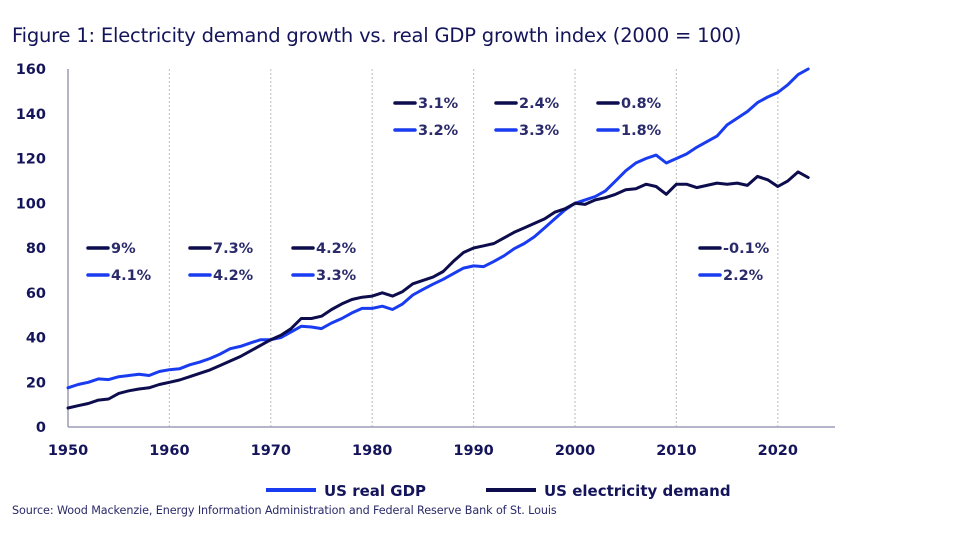 This screenshot has height=540, width=960. I want to click on annotation-1960-1970: 7.3% 4.2%, so click(221, 262).